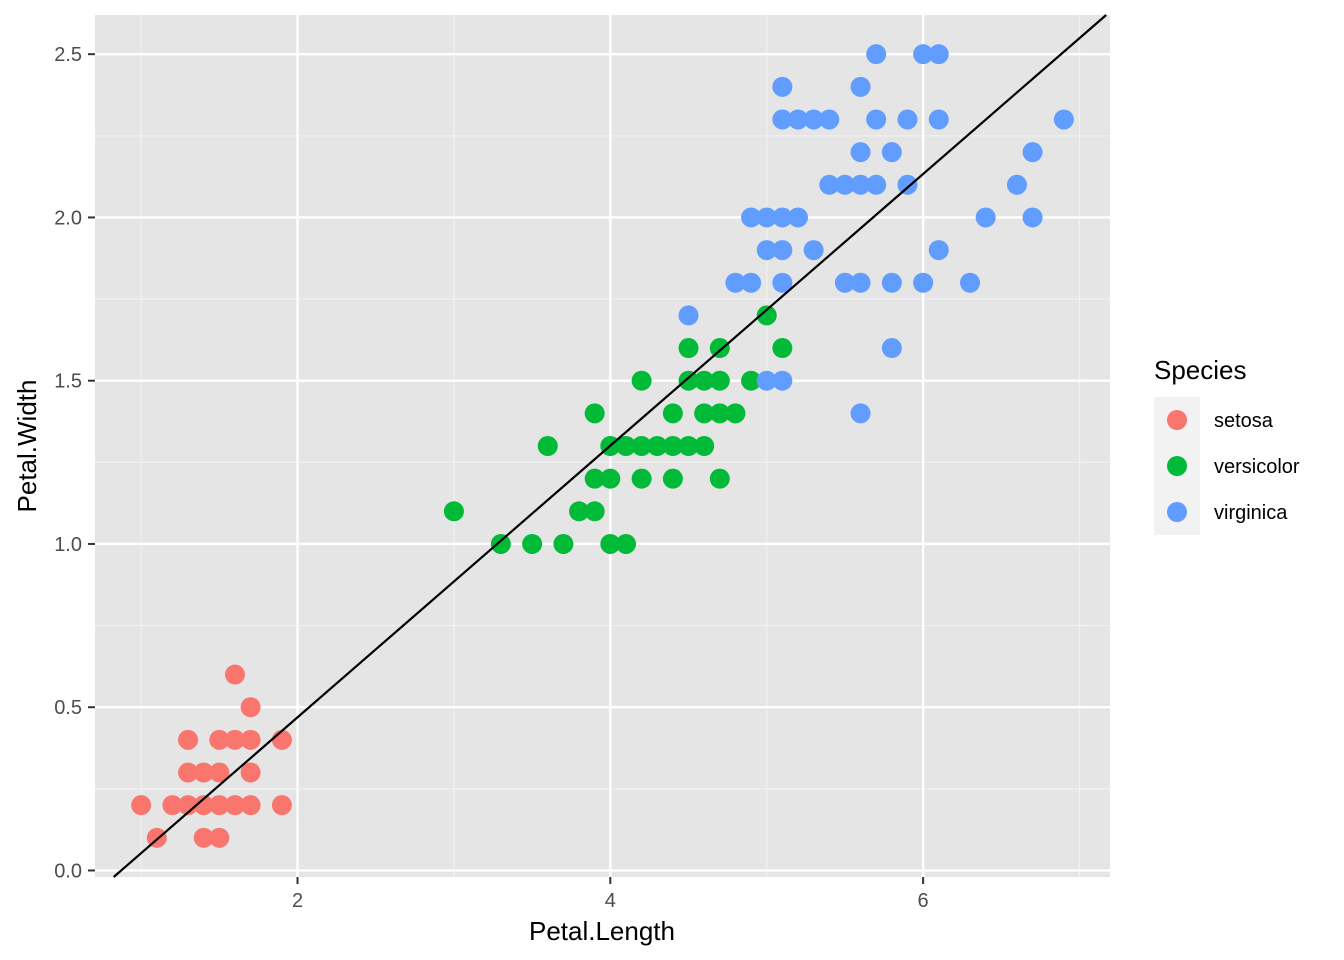 The image size is (1344, 960). Describe the element at coordinates (1200, 370) in the screenshot. I see `legend-title: Species` at that location.